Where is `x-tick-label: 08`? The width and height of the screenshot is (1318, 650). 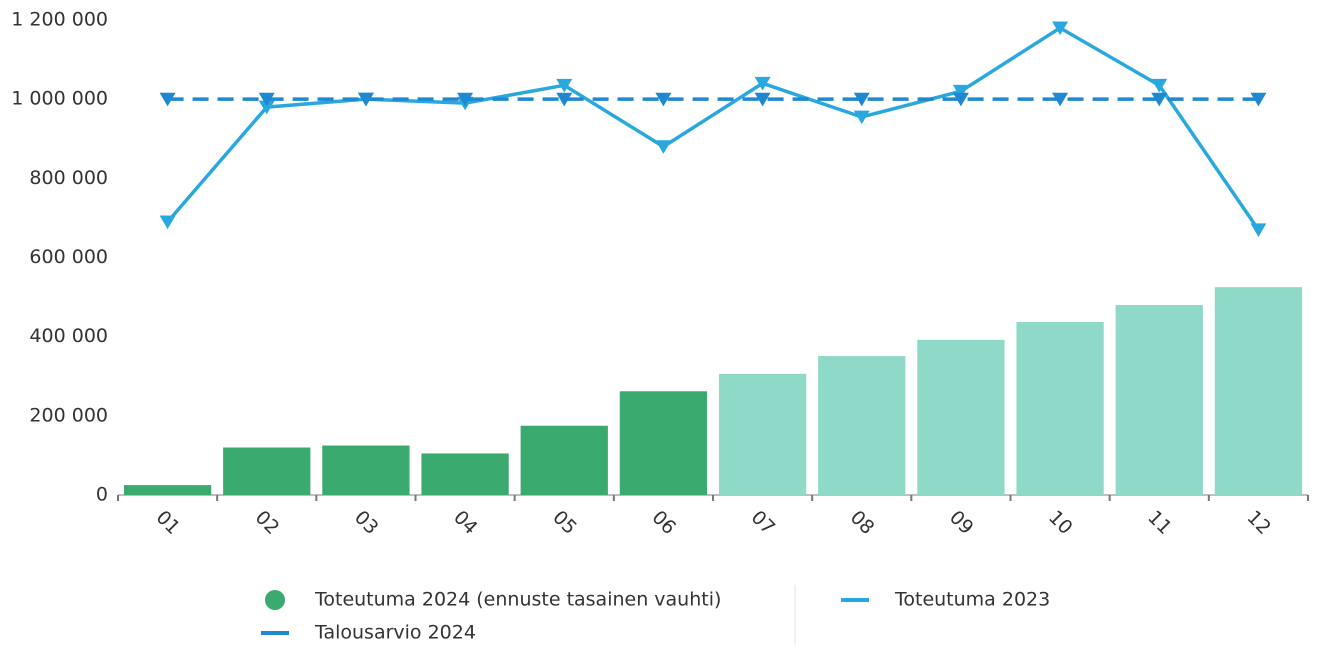 x-tick-label: 08 is located at coordinates (862, 522).